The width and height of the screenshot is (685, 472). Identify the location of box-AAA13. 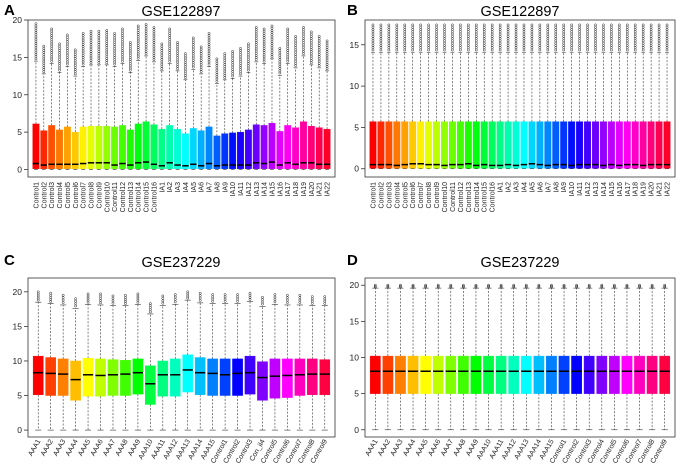
(188, 360).